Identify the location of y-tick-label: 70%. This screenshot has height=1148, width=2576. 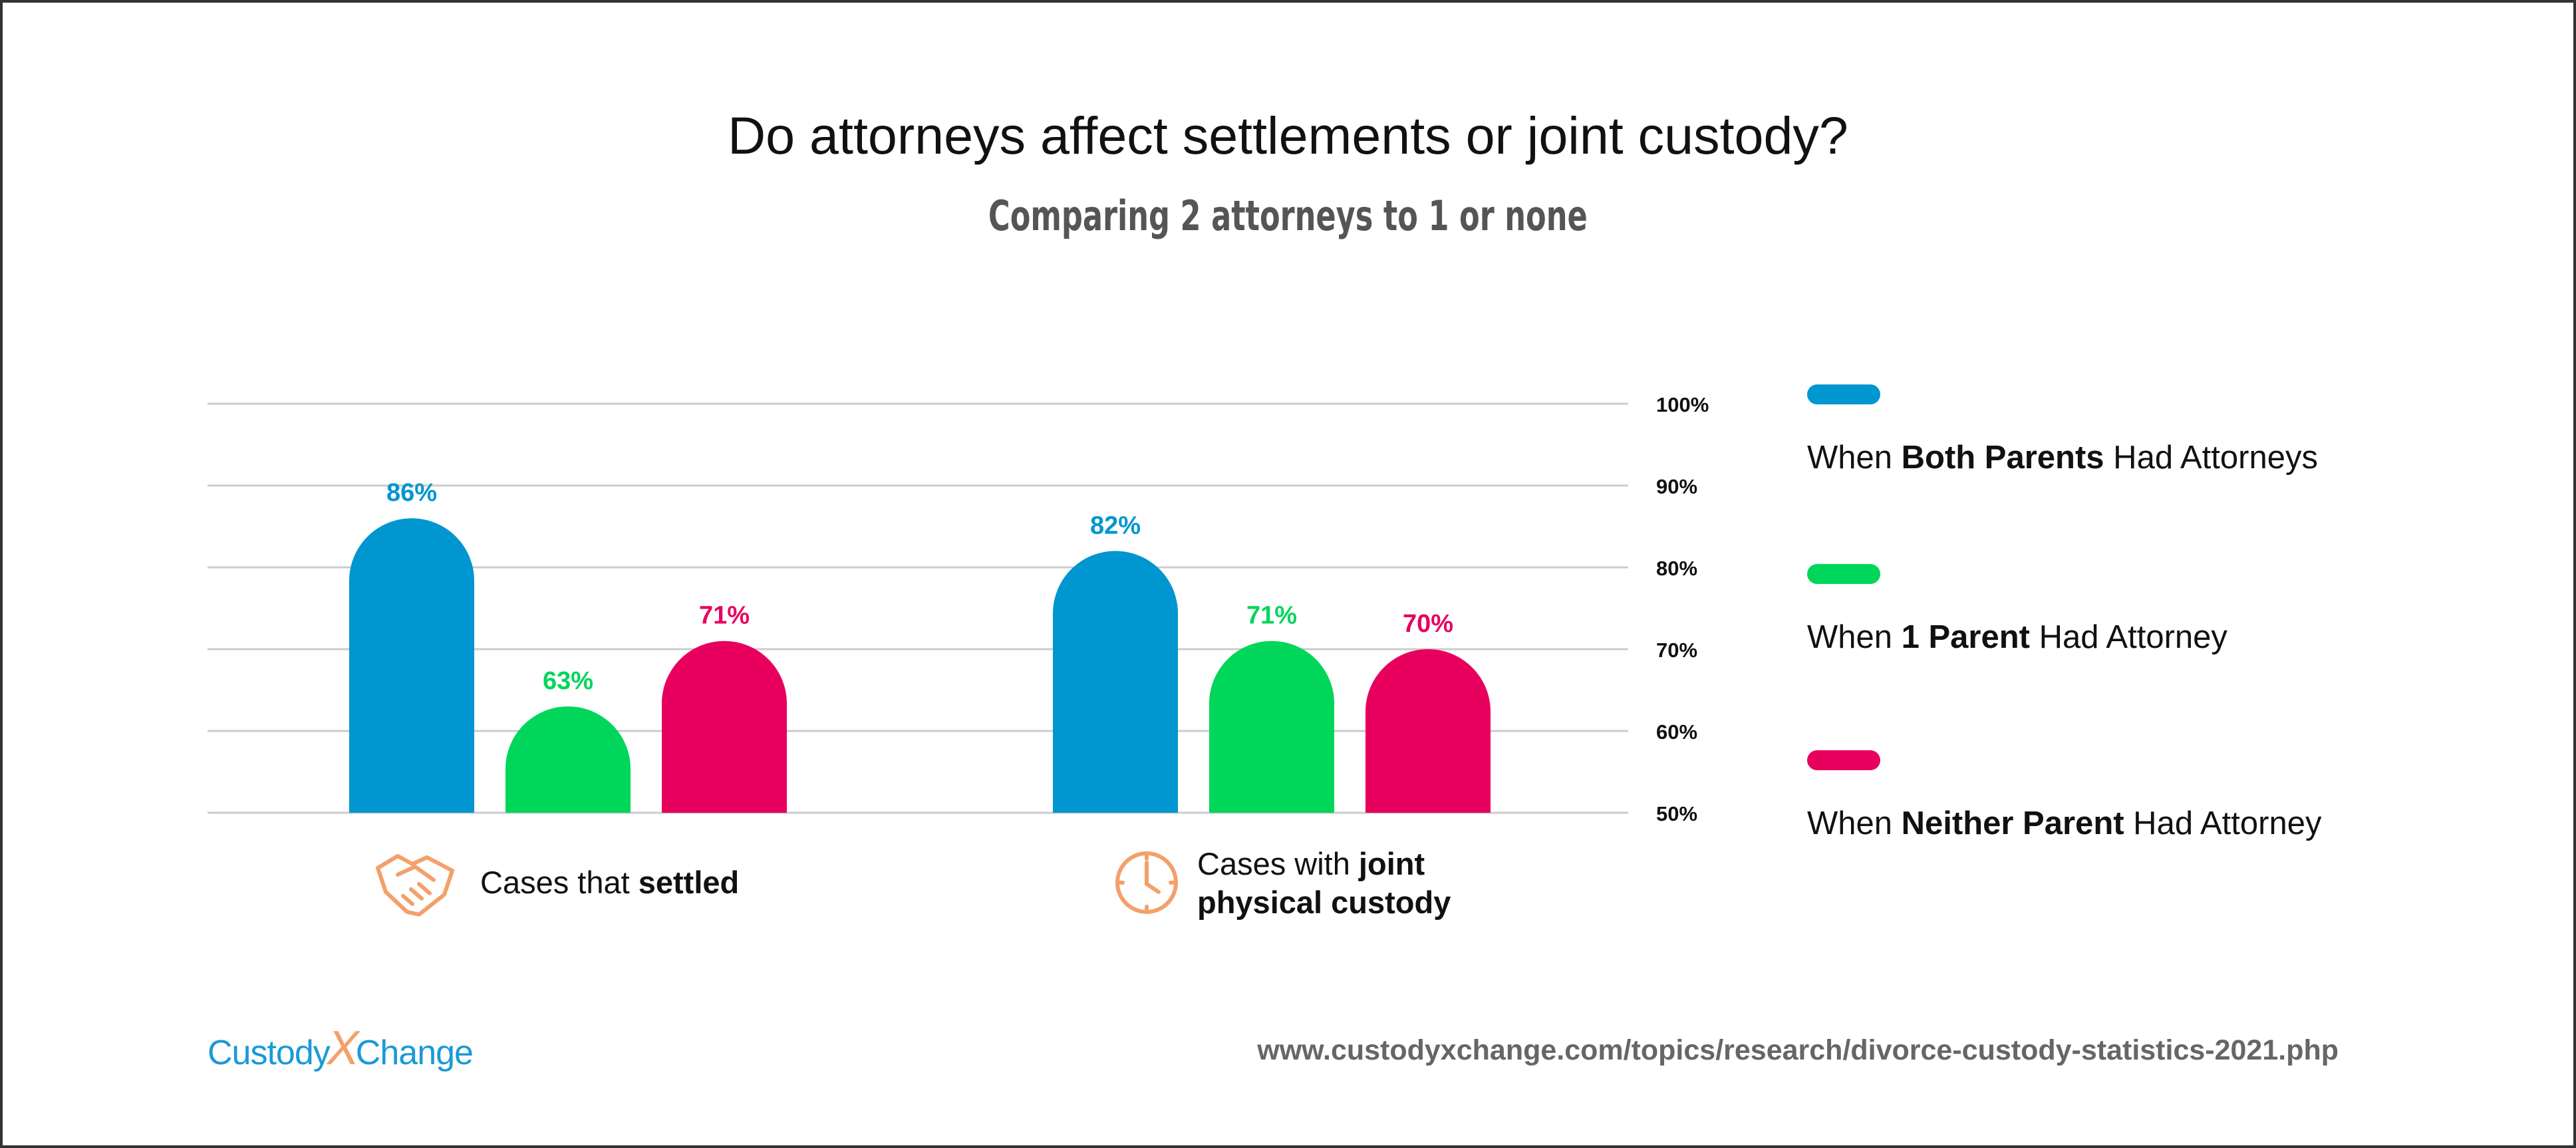
(1677, 650).